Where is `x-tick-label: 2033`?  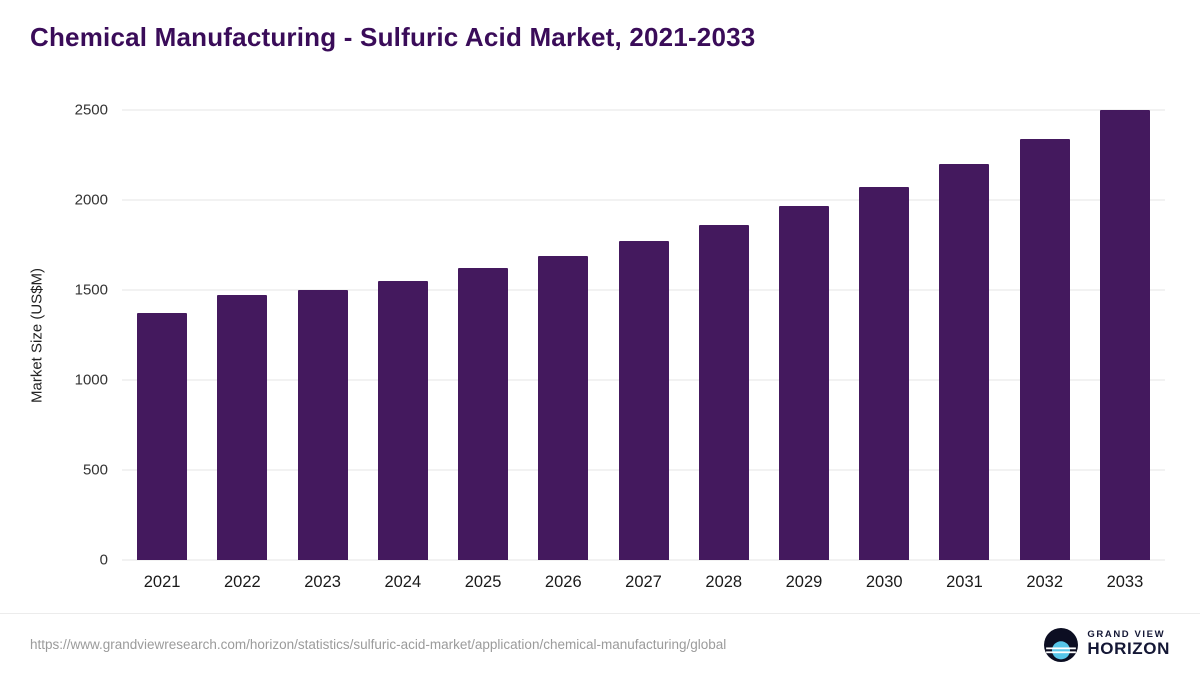 x-tick-label: 2033 is located at coordinates (1125, 582).